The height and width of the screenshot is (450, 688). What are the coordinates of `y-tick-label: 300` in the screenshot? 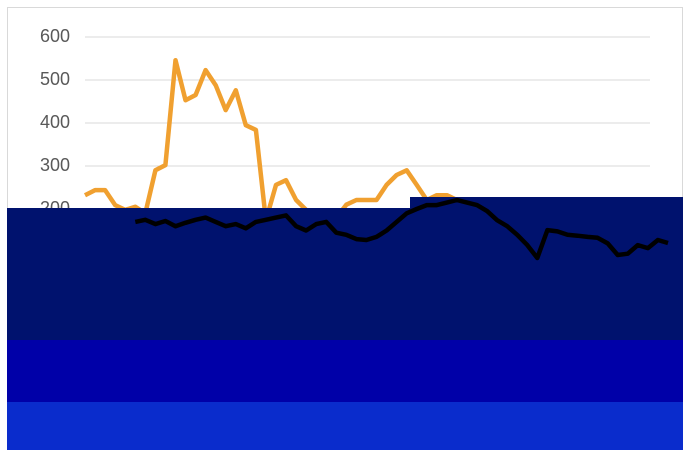 It's located at (55, 165).